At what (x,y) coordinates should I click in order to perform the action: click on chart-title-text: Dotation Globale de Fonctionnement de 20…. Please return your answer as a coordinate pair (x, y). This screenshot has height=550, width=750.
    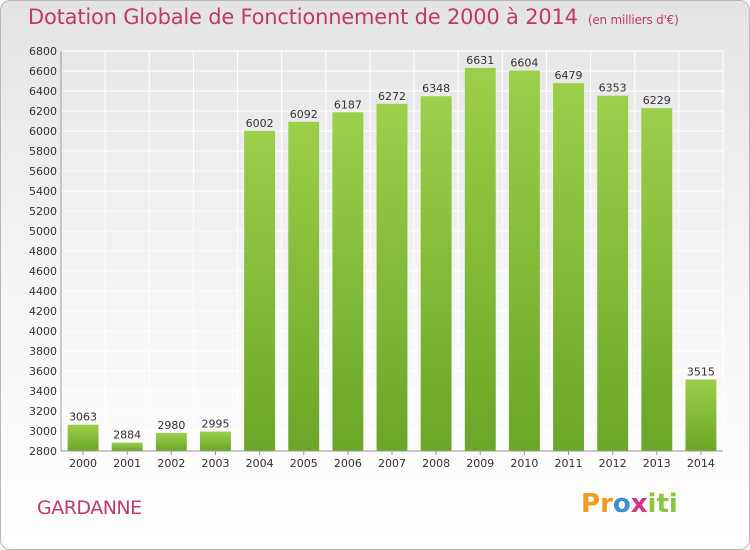
    Looking at the image, I should click on (303, 17).